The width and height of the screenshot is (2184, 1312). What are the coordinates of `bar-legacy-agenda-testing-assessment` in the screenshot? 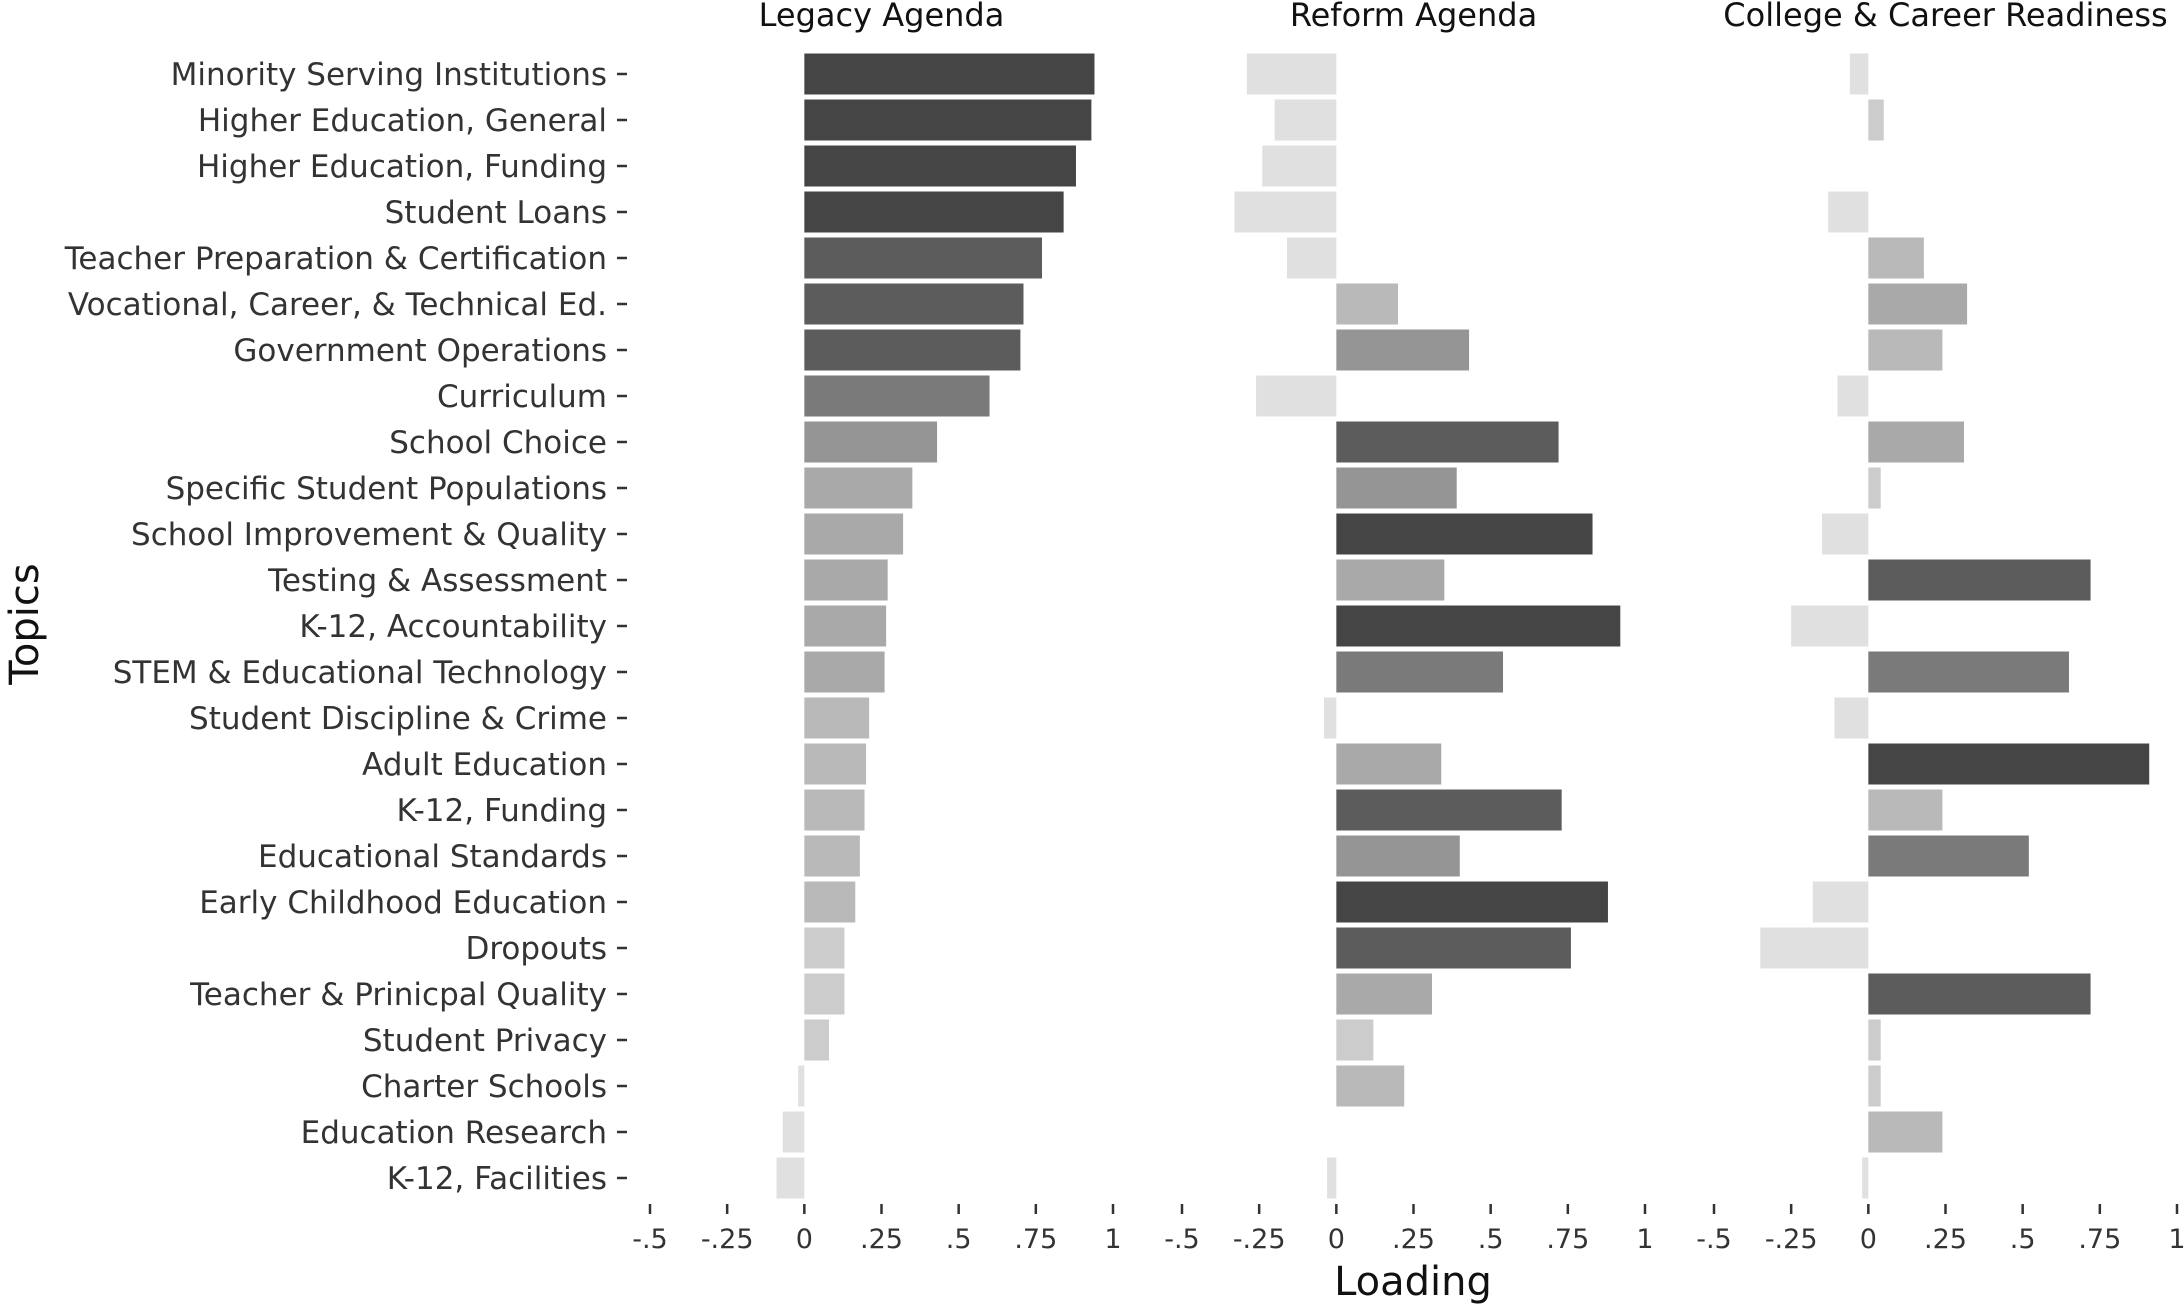 It's located at (846, 580).